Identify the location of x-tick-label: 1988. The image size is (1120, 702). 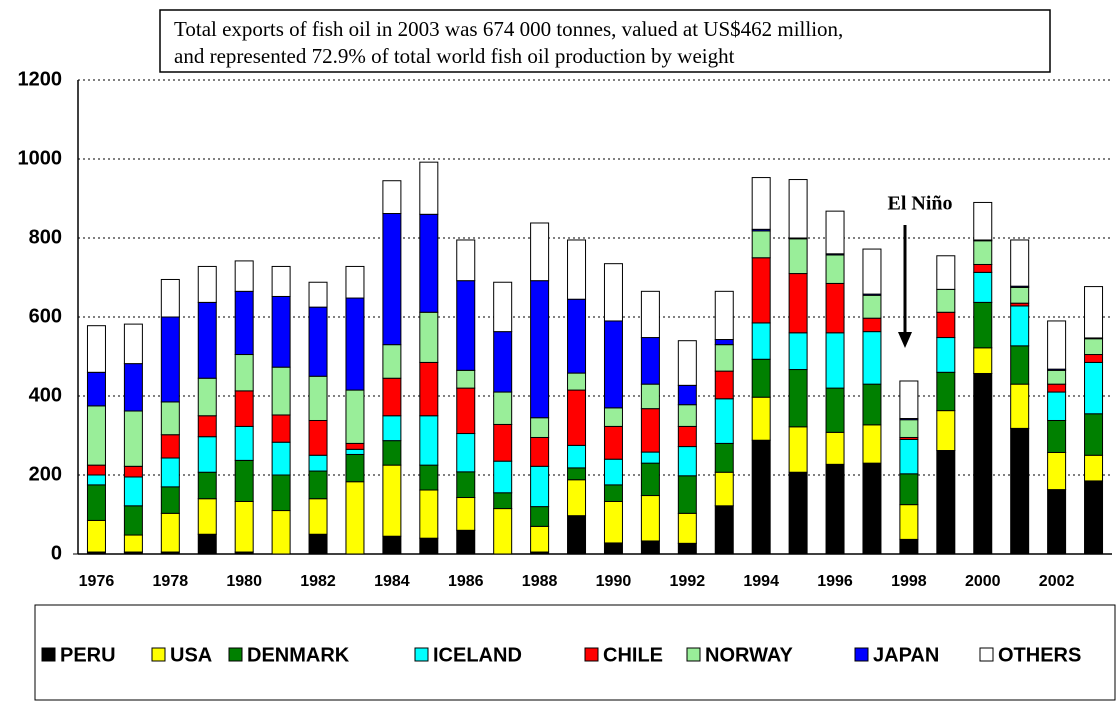
(540, 581).